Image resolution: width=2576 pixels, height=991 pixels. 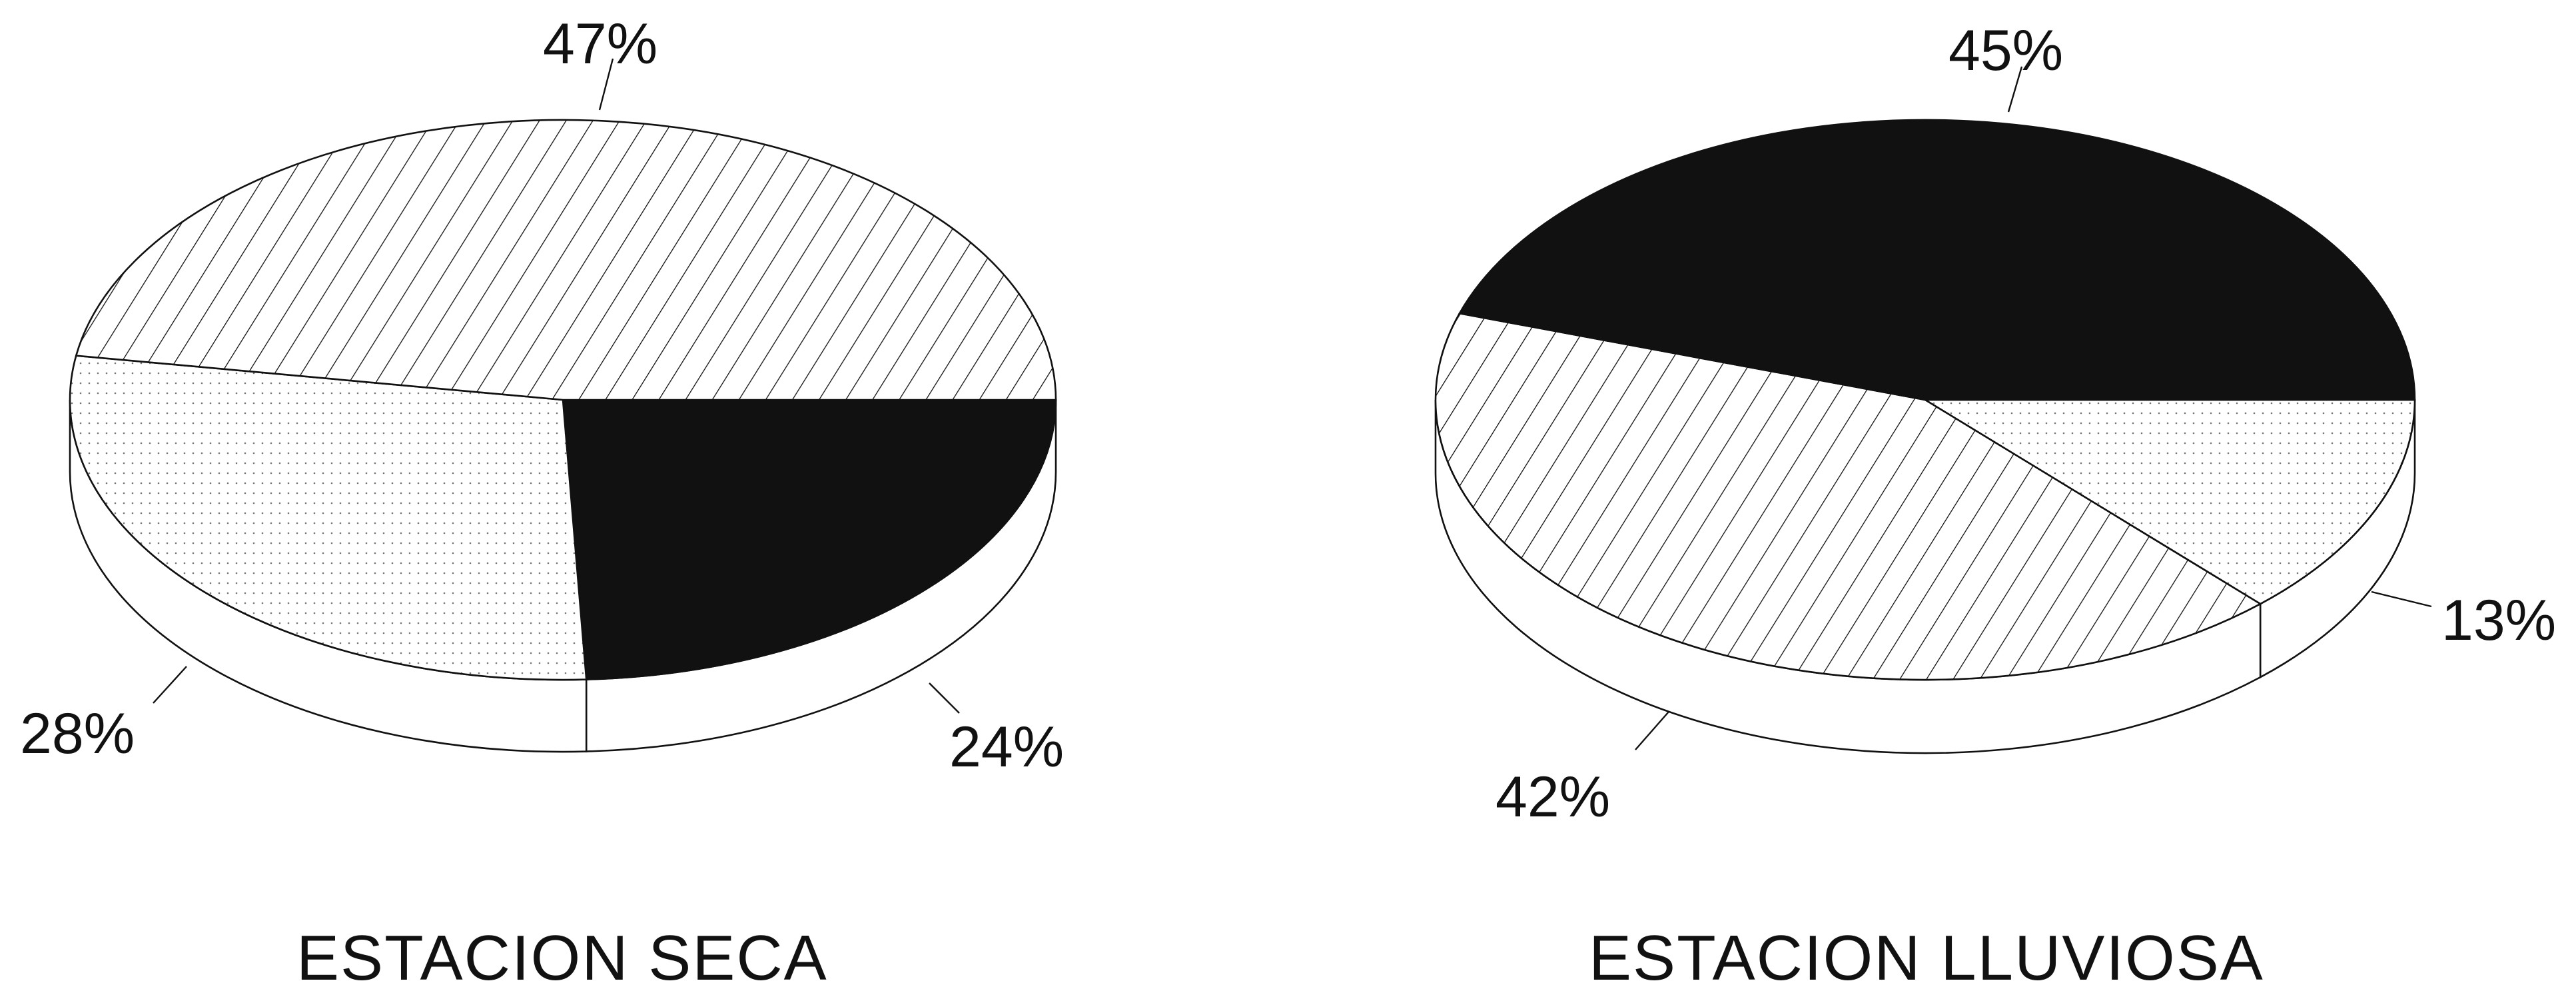 What do you see at coordinates (562, 957) in the screenshot?
I see `chart-title-dry-season: ESTACION SECA` at bounding box center [562, 957].